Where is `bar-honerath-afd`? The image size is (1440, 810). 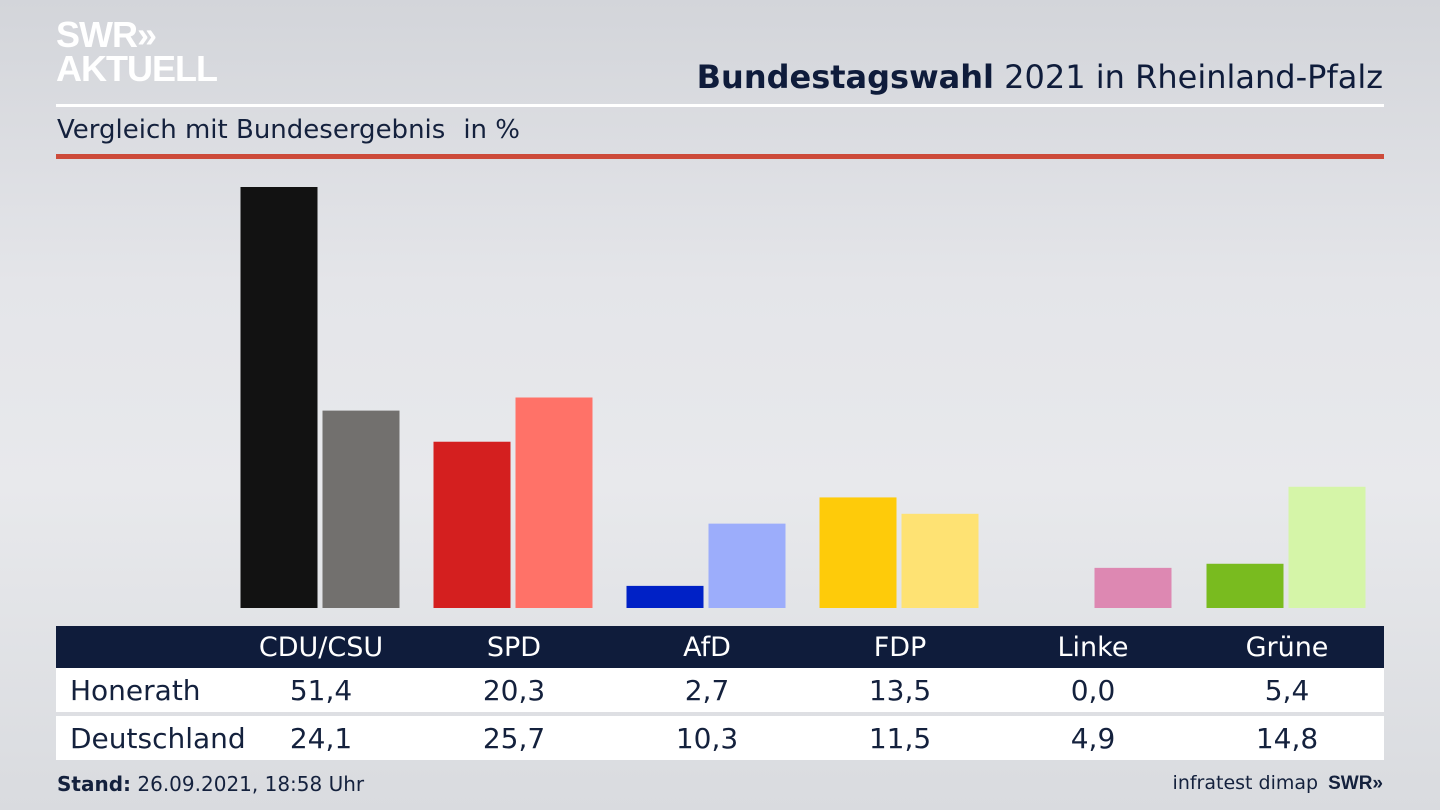 bar-honerath-afd is located at coordinates (665, 596).